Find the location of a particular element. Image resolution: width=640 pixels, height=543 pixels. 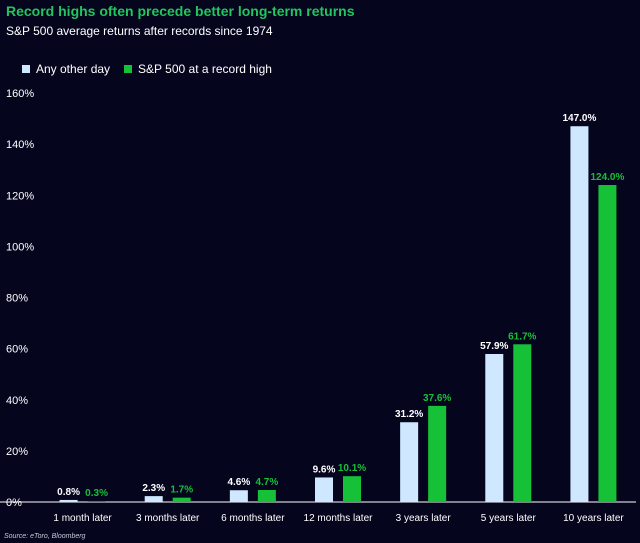

data-label: 61.7% is located at coordinates (522, 336).